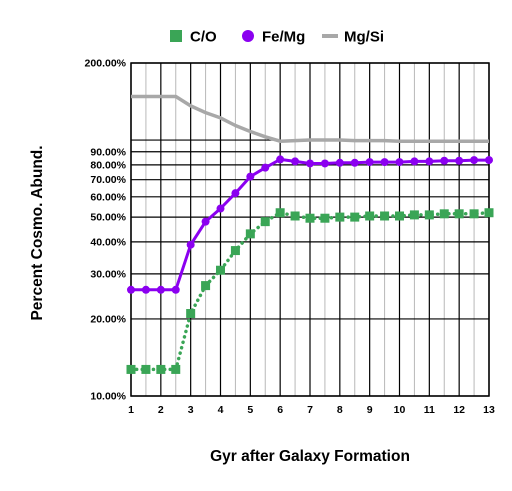  What do you see at coordinates (370, 410) in the screenshot?
I see `x-tick-label: 9` at bounding box center [370, 410].